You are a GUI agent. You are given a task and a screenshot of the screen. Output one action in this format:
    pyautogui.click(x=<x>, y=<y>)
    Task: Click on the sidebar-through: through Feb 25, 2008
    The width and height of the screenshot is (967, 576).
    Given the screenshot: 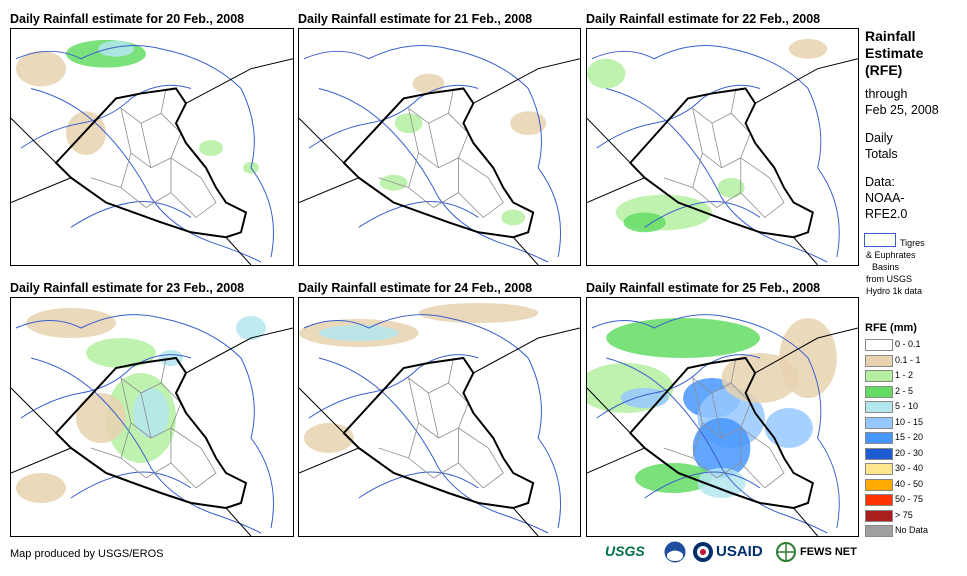 What is the action you would take?
    pyautogui.click(x=902, y=102)
    